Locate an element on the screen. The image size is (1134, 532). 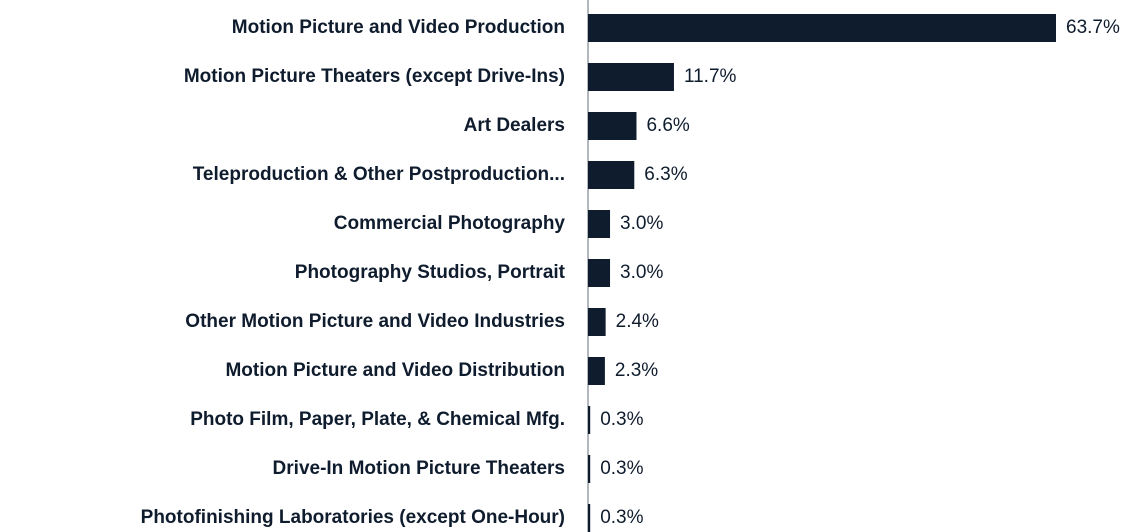
value-label: 11.7% is located at coordinates (710, 76).